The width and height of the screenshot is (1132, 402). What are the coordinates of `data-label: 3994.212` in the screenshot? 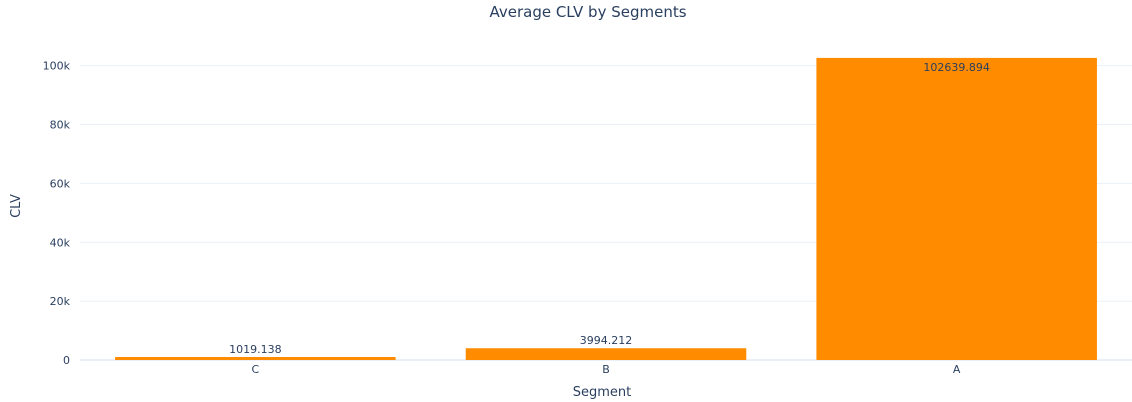 It's located at (606, 340).